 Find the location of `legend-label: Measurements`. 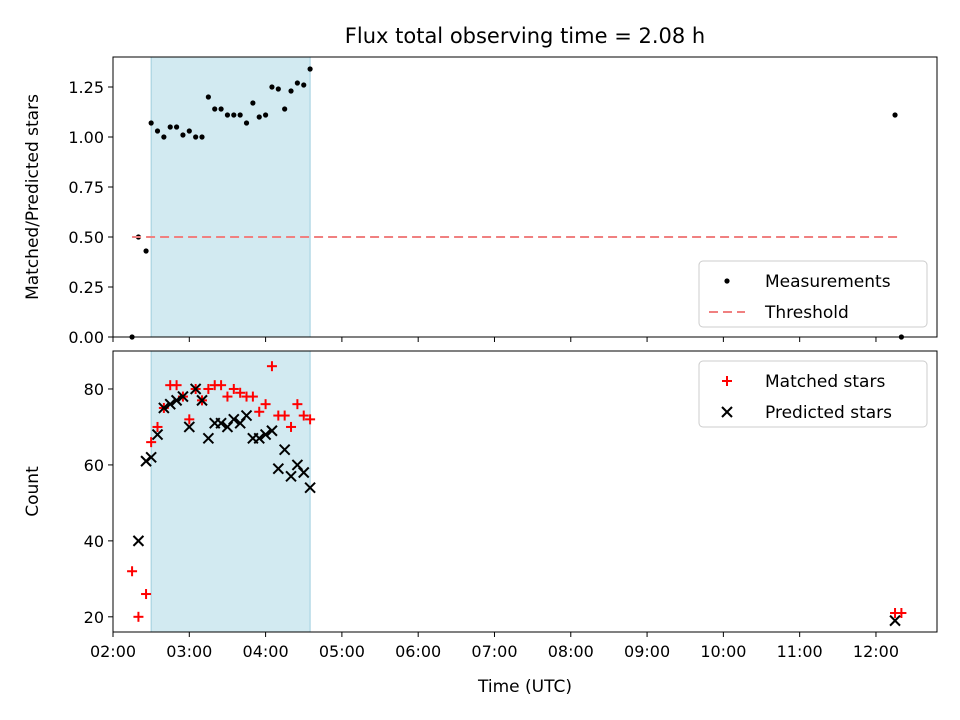

legend-label: Measurements is located at coordinates (828, 282).